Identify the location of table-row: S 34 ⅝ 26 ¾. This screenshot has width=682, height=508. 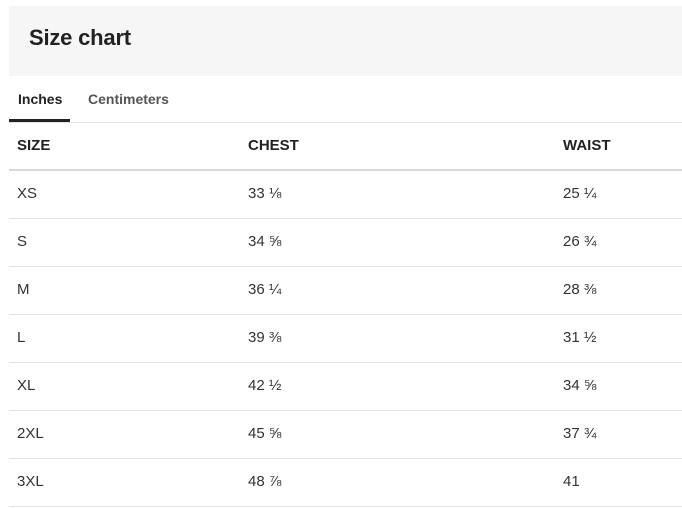
(345, 243).